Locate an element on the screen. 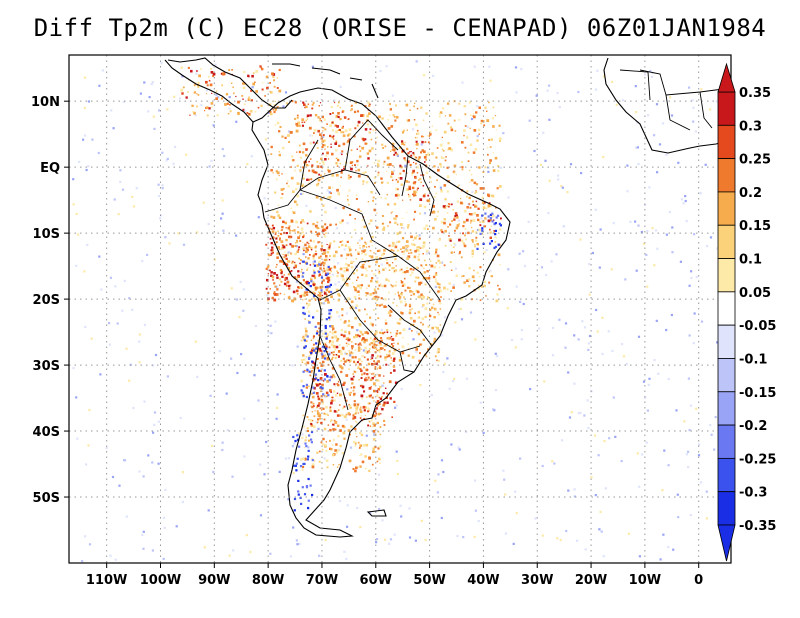  colorbar-bottom-cap is located at coordinates (726, 543).